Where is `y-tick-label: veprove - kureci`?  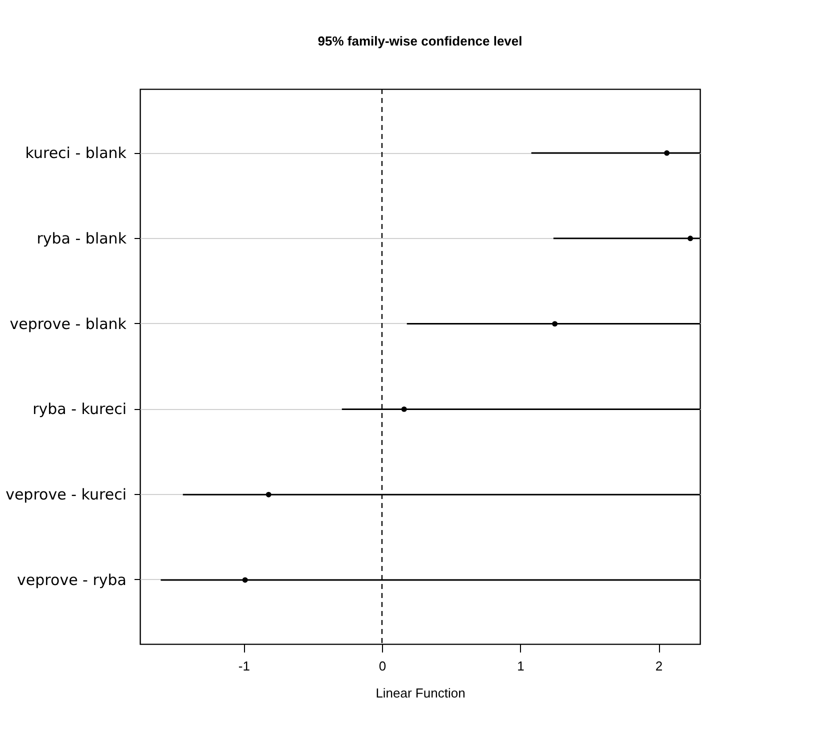
y-tick-label: veprove - kureci is located at coordinates (66, 495).